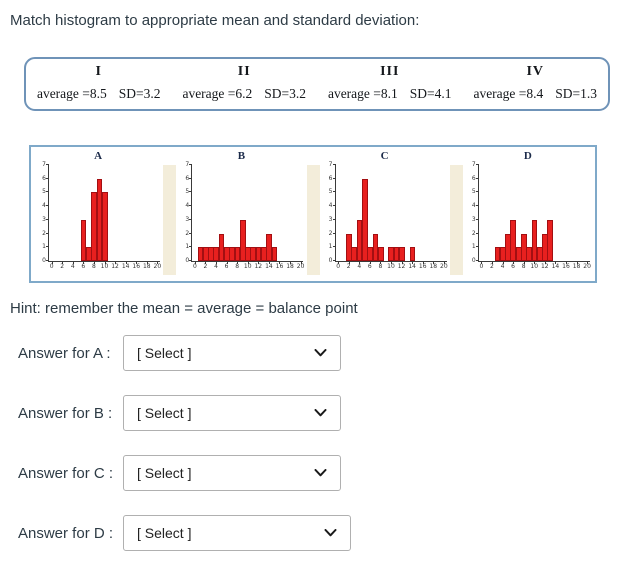 The height and width of the screenshot is (569, 627). What do you see at coordinates (313, 220) in the screenshot?
I see `divider-strip` at bounding box center [313, 220].